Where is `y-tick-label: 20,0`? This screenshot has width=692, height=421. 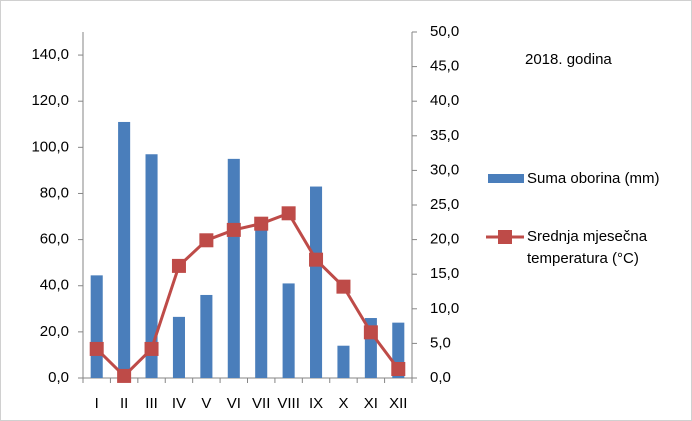 y-tick-label: 20,0 is located at coordinates (54, 331).